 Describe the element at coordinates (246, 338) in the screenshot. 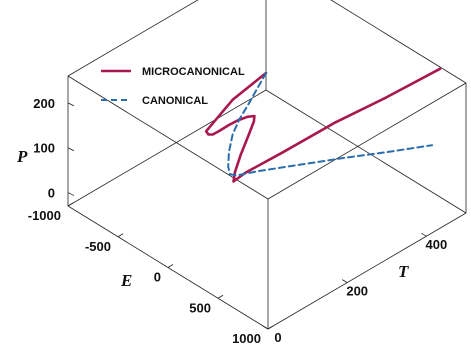

I see `e-tick-label-1000: 1000` at that location.